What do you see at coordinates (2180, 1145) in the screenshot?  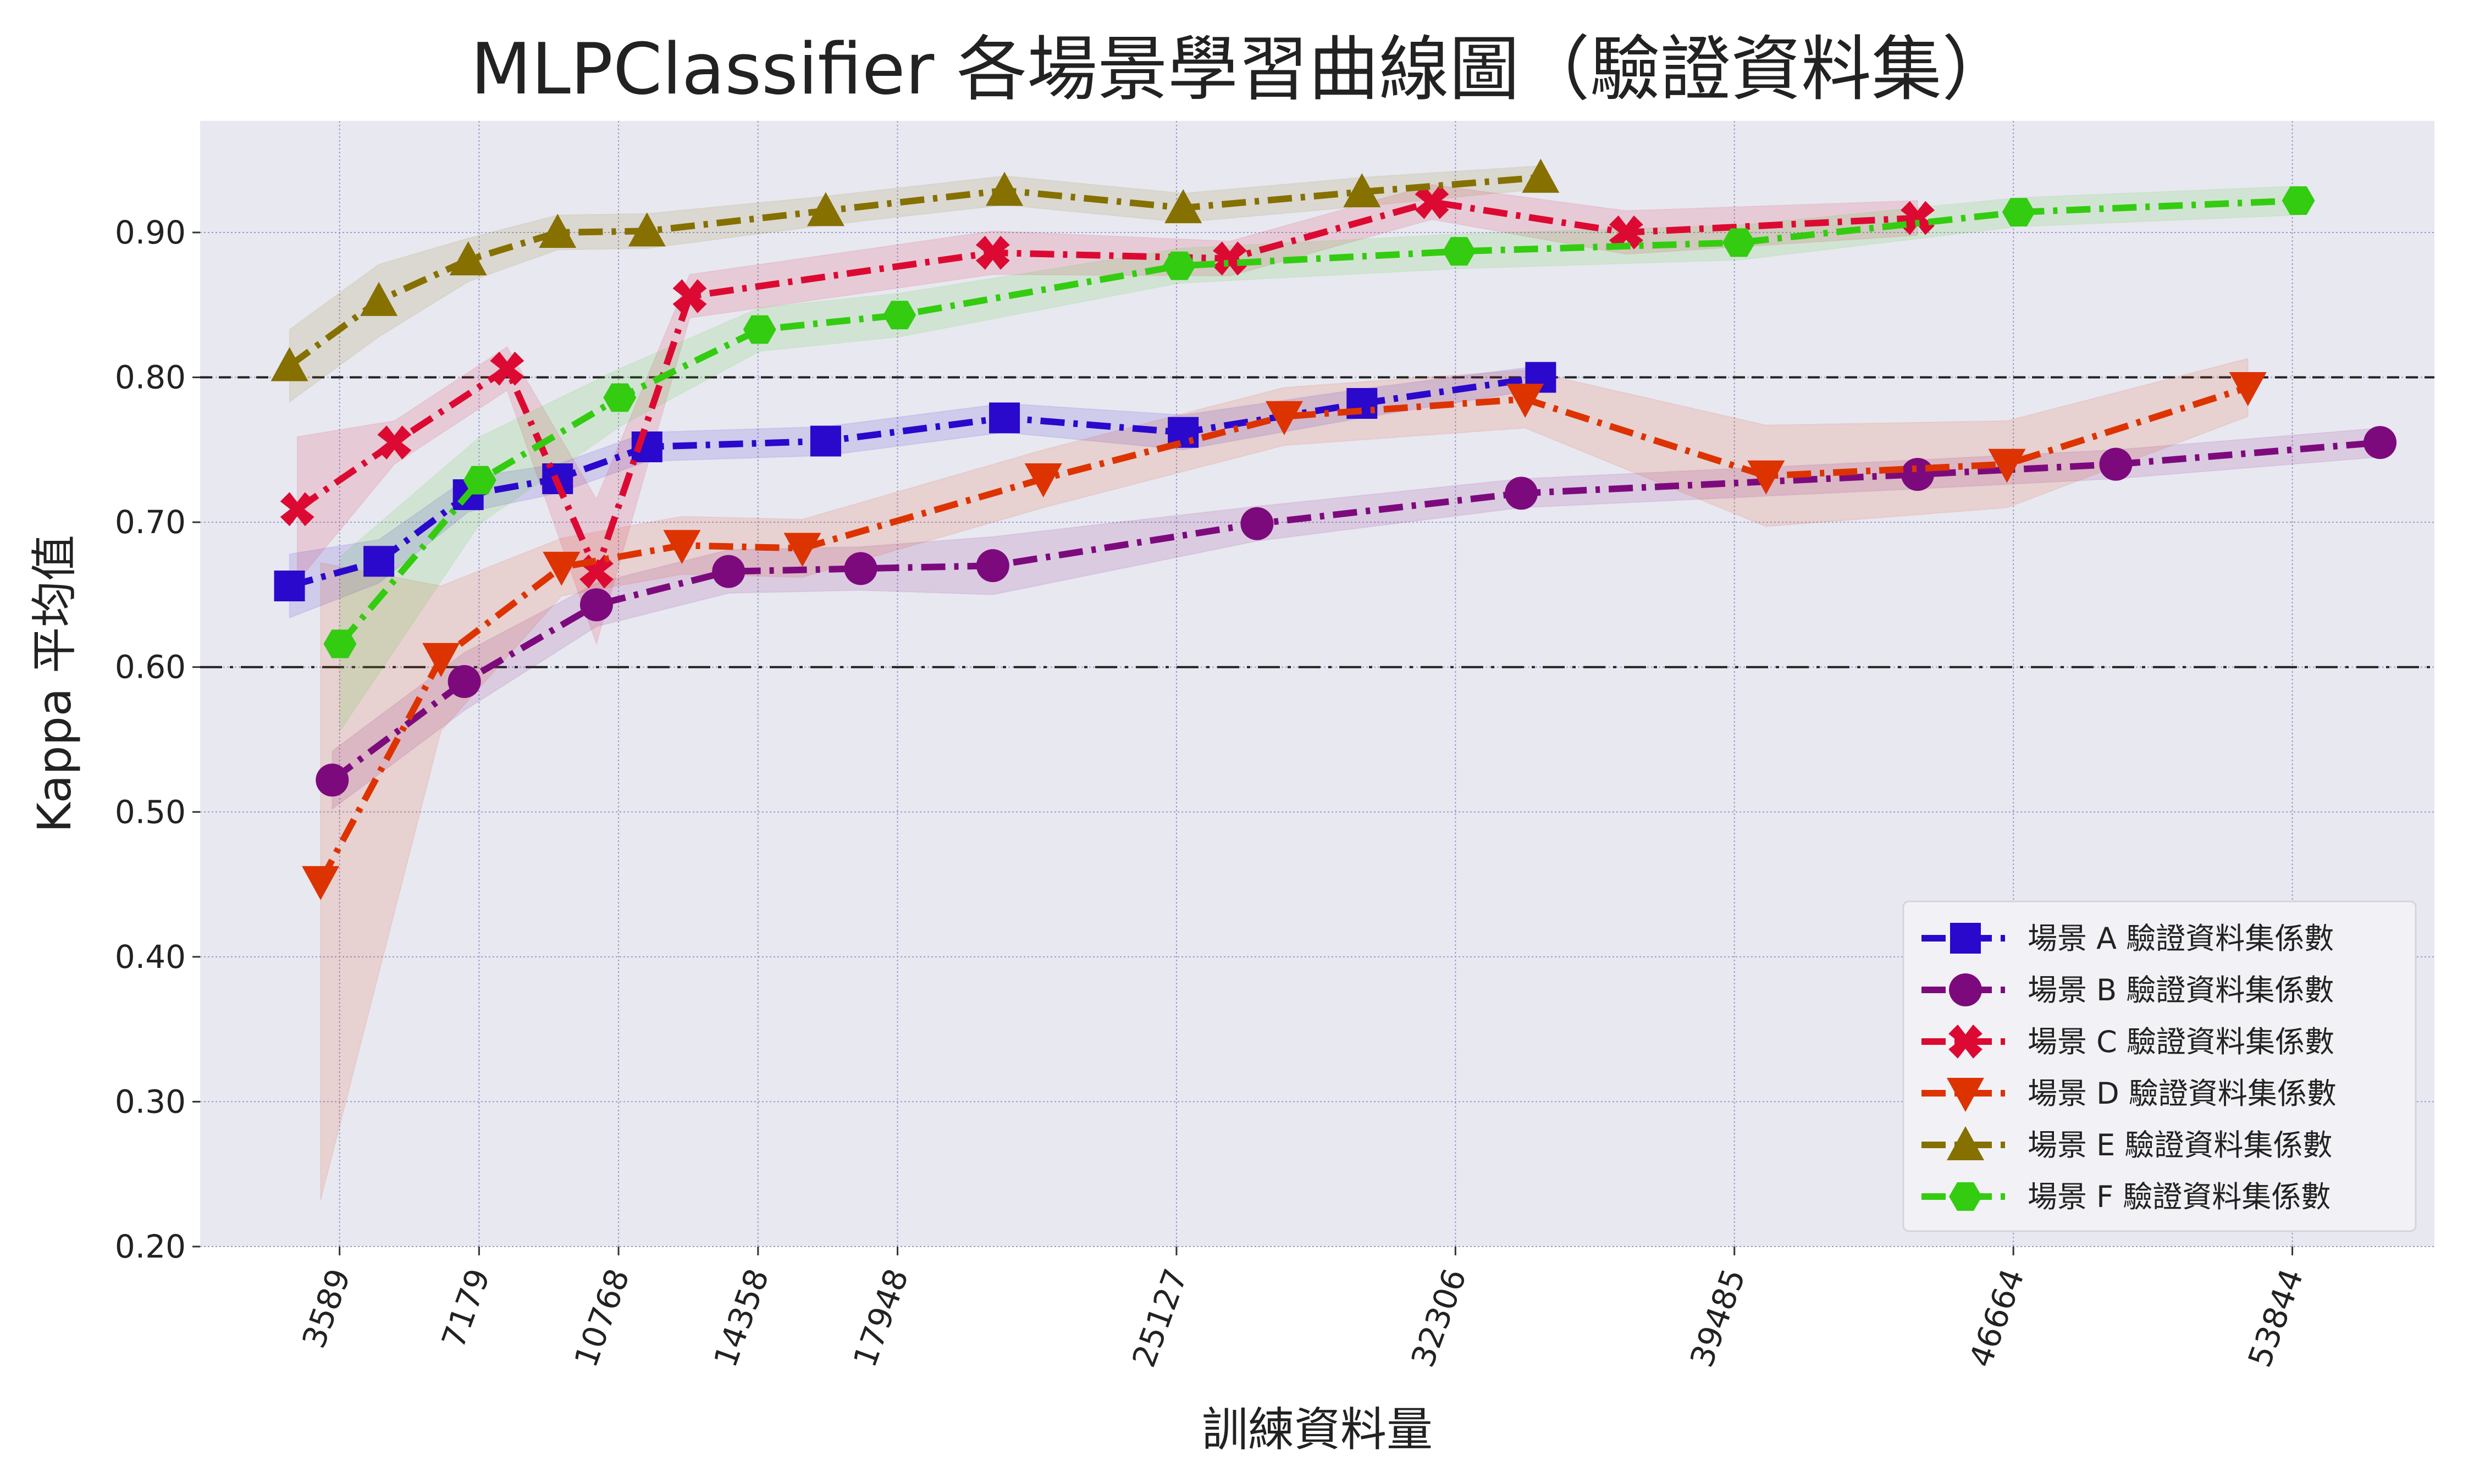 I see `legend-label: 場景 E 驗證資料集係數` at bounding box center [2180, 1145].